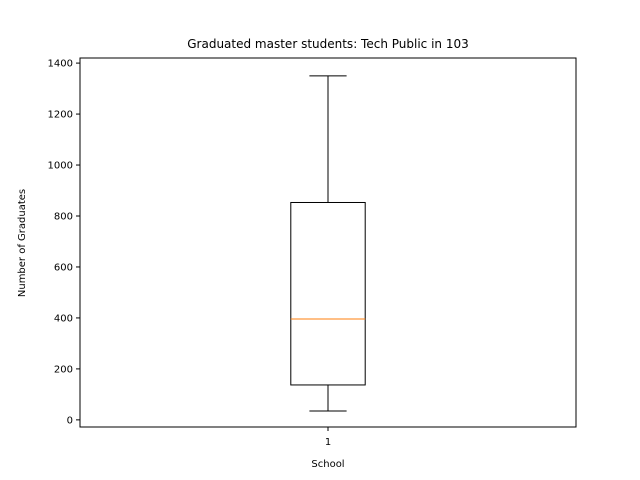  Describe the element at coordinates (63, 369) in the screenshot. I see `y-tick-label: 200` at that location.